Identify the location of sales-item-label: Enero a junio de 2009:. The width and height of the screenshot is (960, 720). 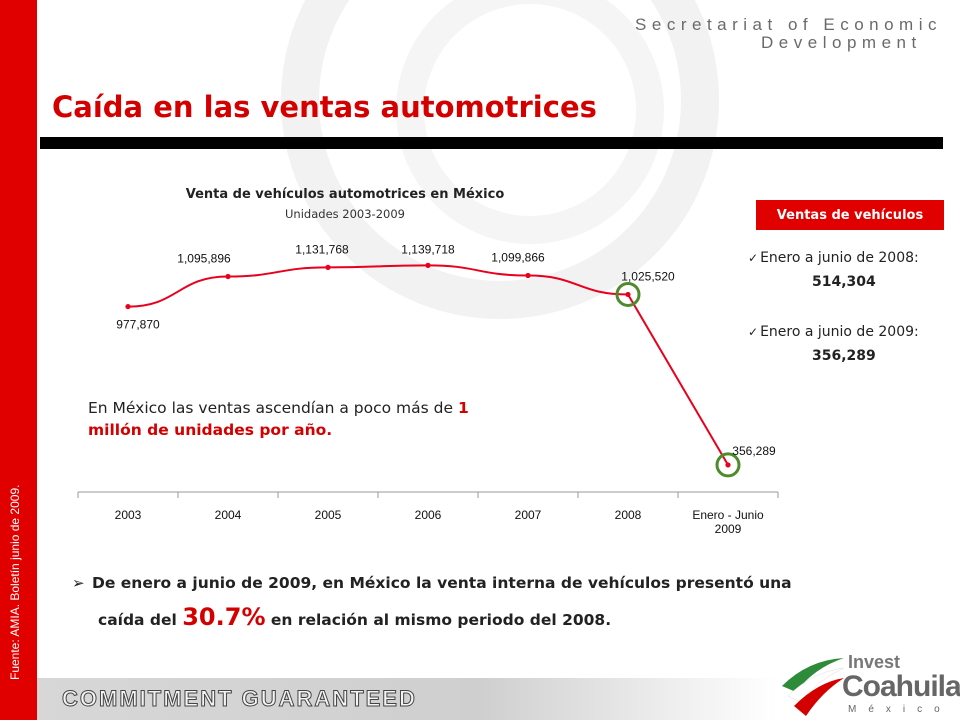
(839, 332).